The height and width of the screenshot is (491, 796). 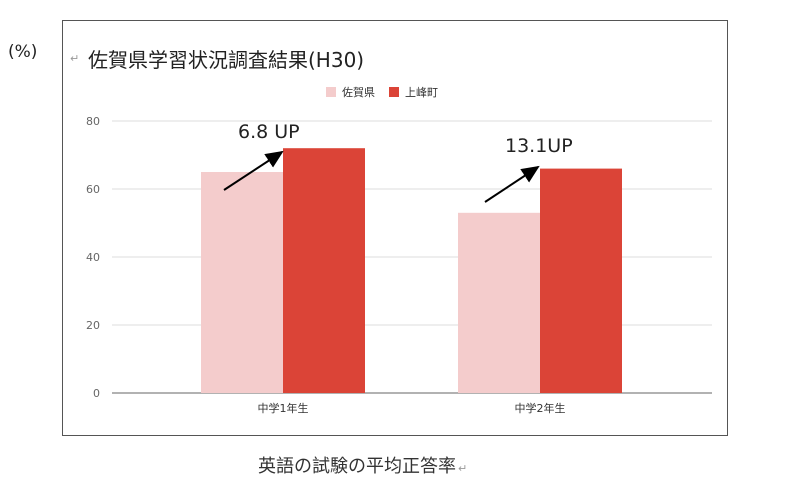 What do you see at coordinates (539, 146) in the screenshot?
I see `annotation-label: 13.1UP` at bounding box center [539, 146].